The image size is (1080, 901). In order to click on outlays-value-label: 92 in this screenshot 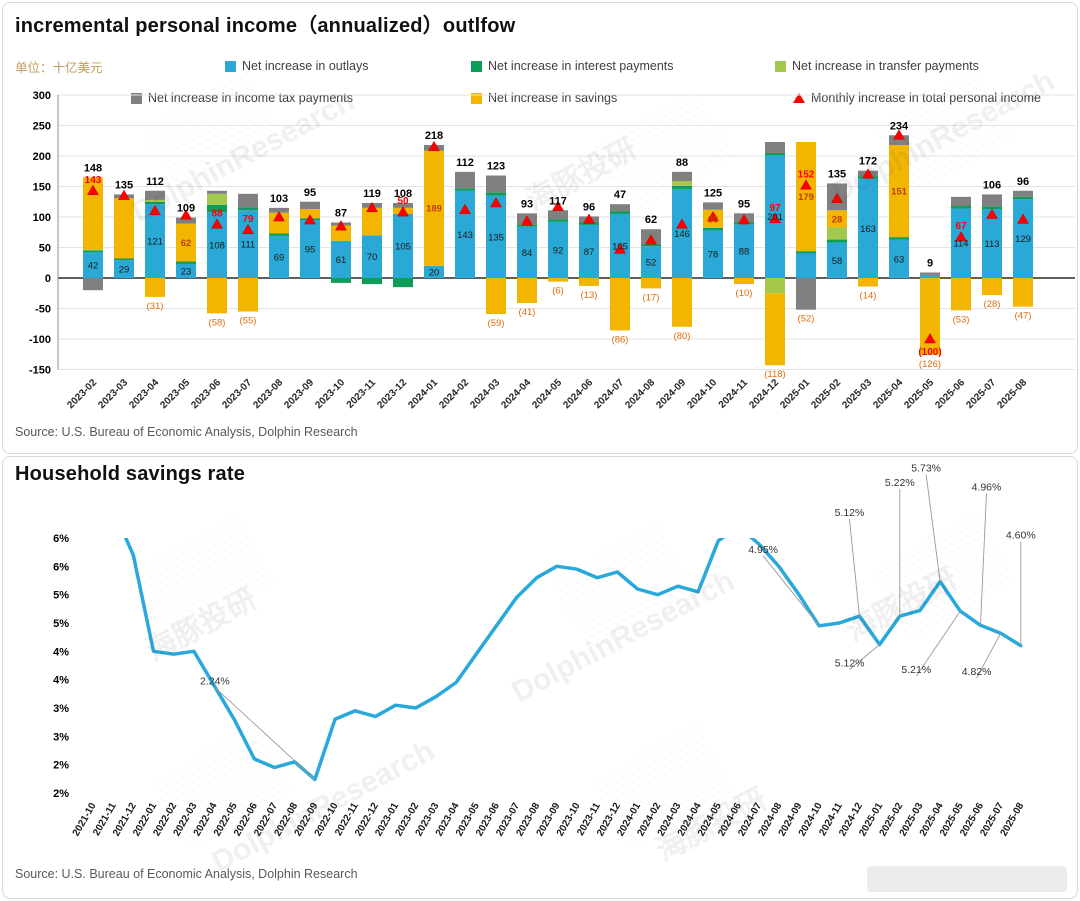, I will do `click(558, 250)`.